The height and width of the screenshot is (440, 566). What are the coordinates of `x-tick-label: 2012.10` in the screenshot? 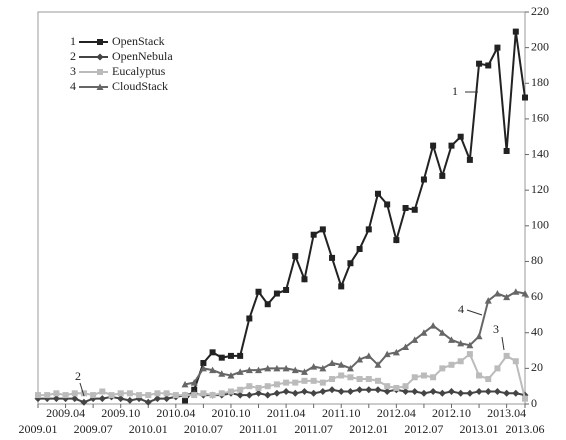 It's located at (451, 413).